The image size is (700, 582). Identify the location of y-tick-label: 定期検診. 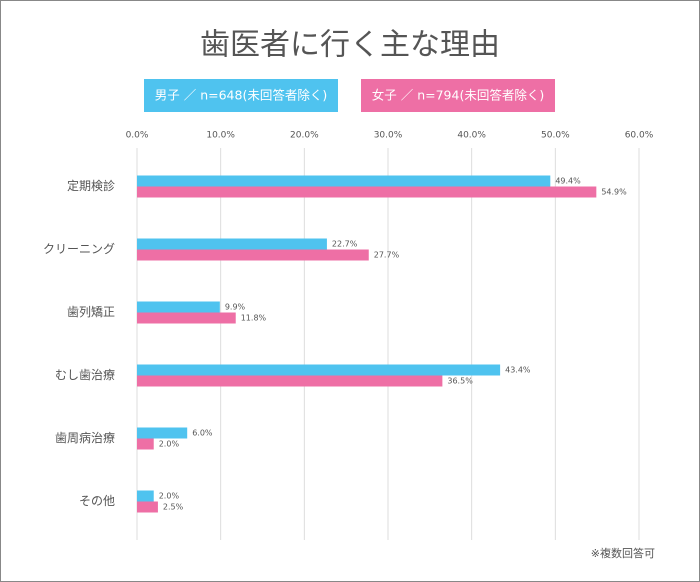
(91, 185).